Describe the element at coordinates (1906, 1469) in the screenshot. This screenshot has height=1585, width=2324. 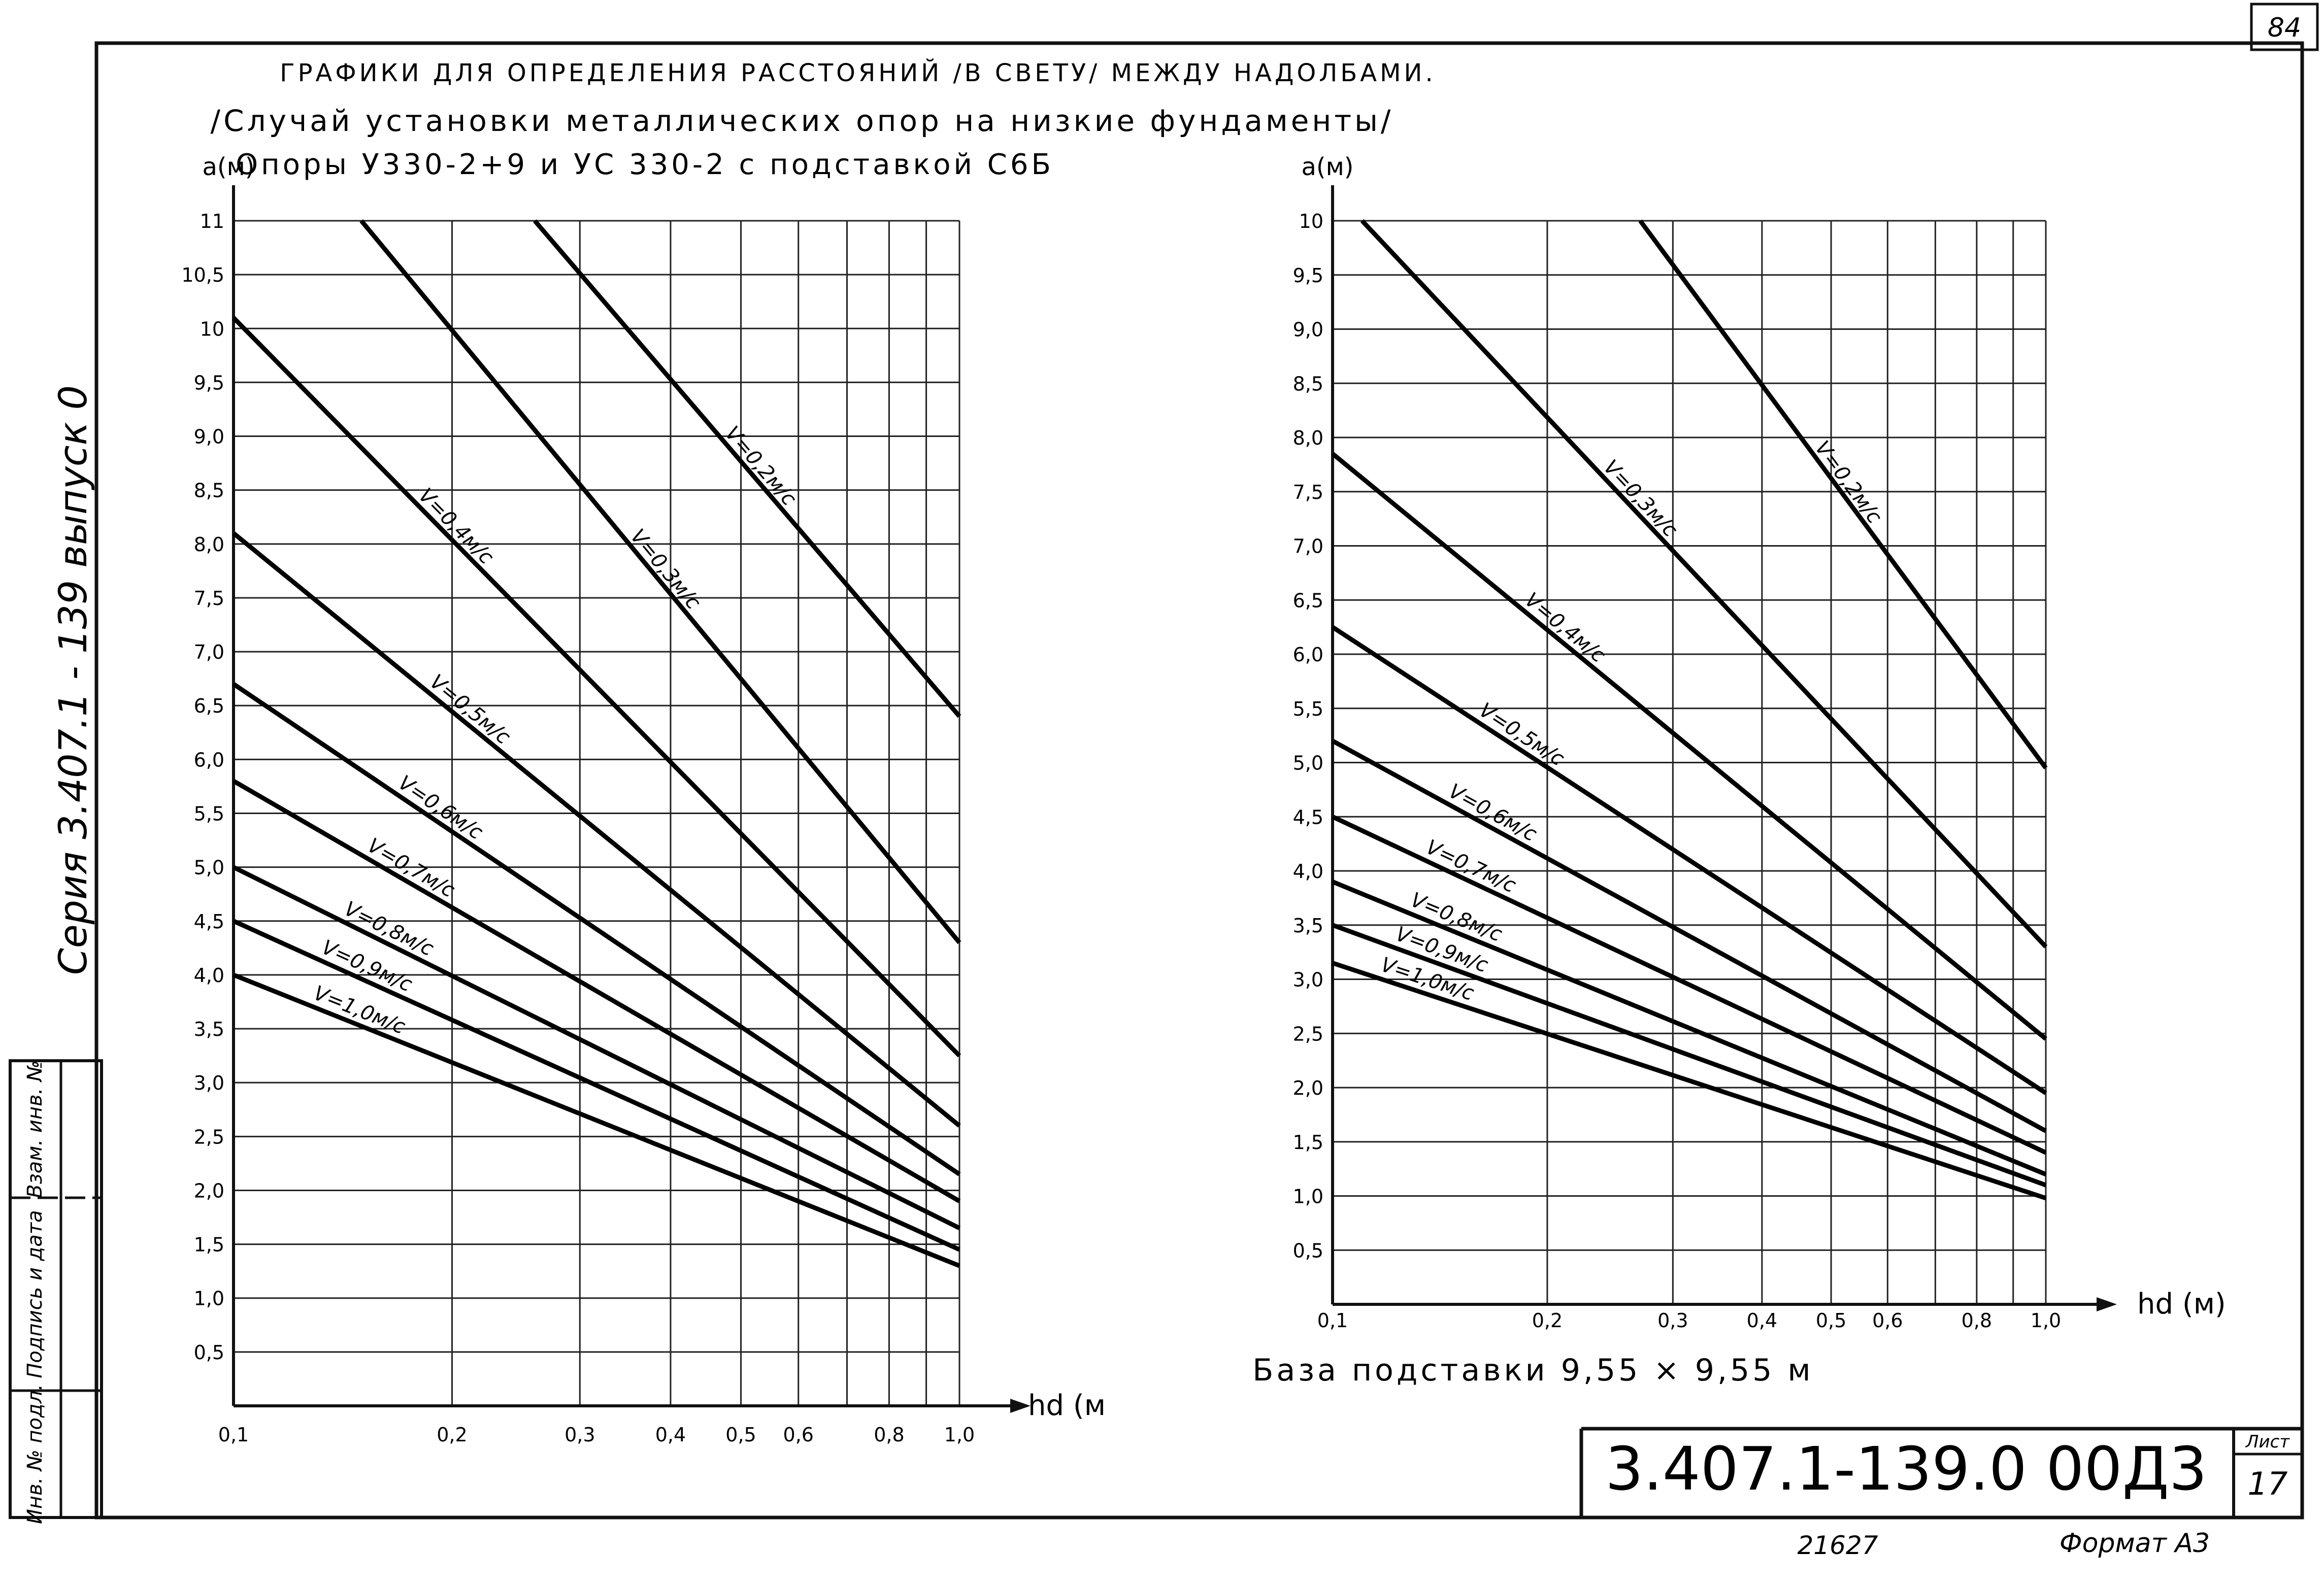
I see `drawing-code: 3.407.1-139.0 00Д3` at that location.